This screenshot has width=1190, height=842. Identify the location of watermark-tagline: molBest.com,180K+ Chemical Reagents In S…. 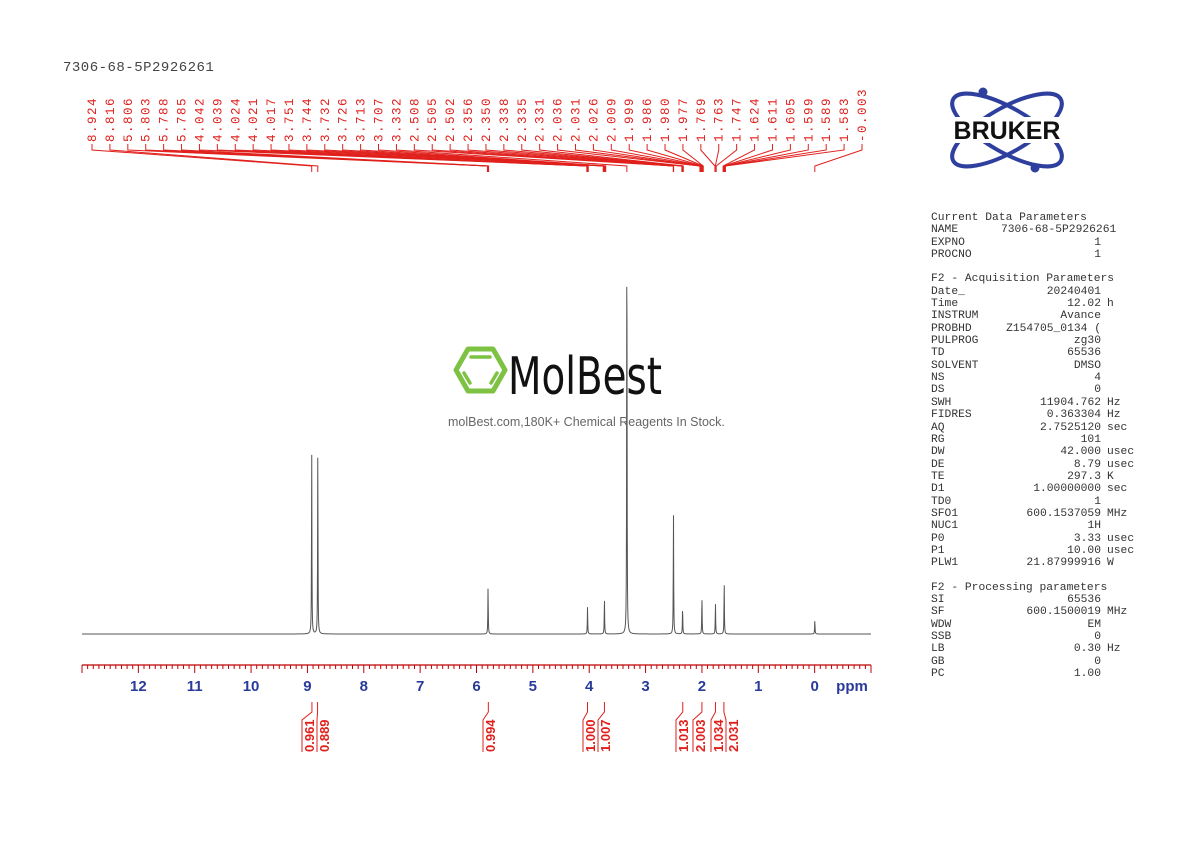
(586, 422).